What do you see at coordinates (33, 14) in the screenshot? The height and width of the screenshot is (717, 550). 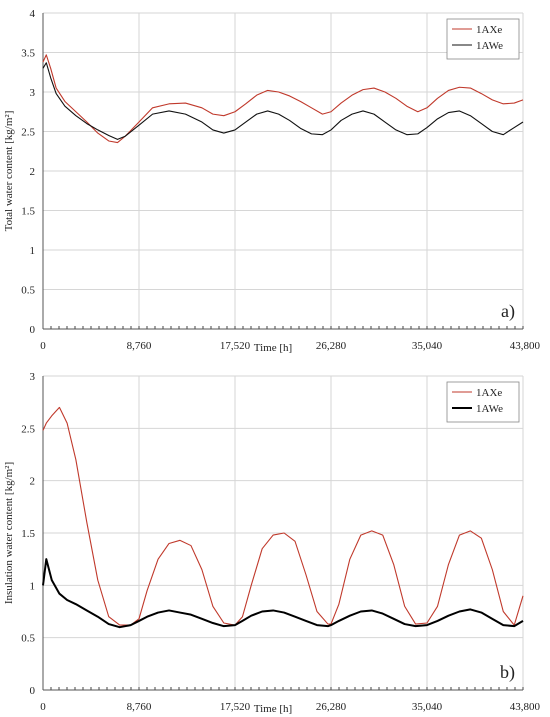 I see `y-tick-label: 4` at bounding box center [33, 14].